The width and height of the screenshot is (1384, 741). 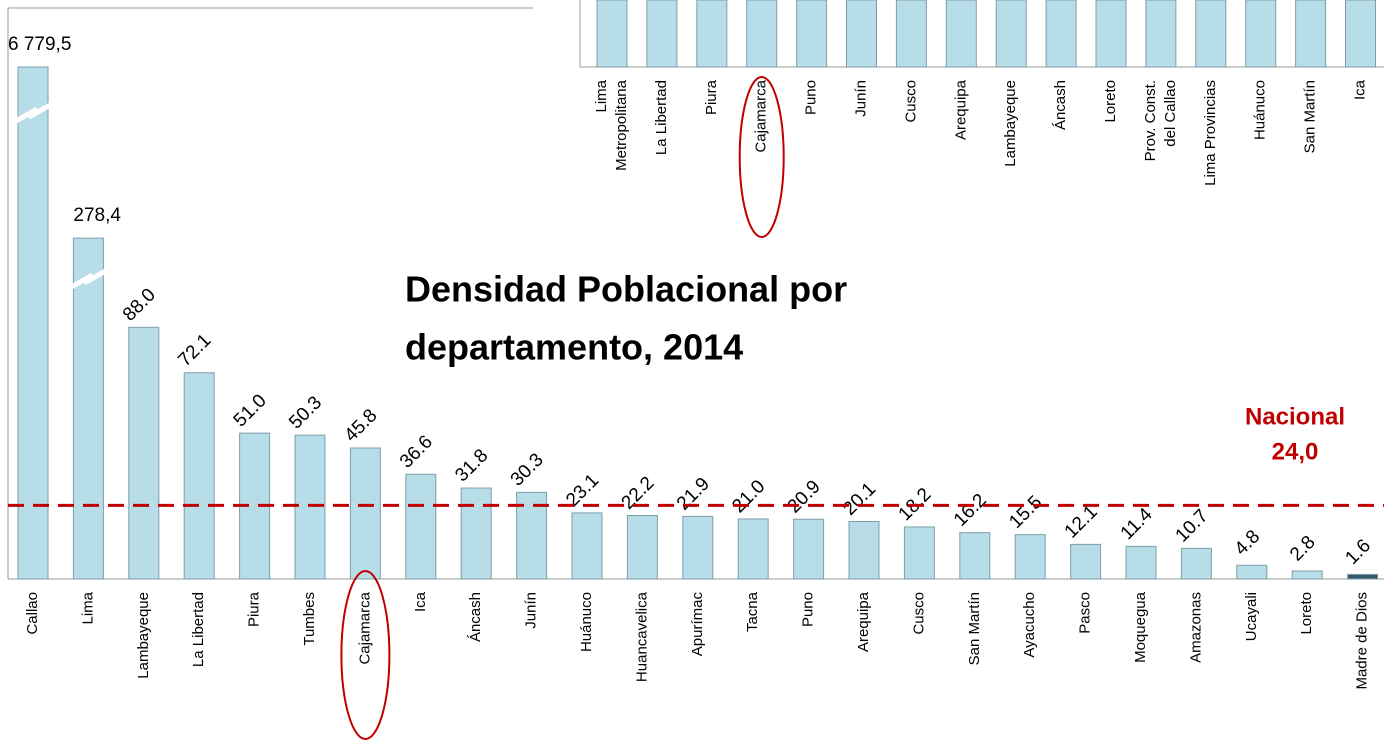 I want to click on x-tick-label: Áncash, so click(x=475, y=617).